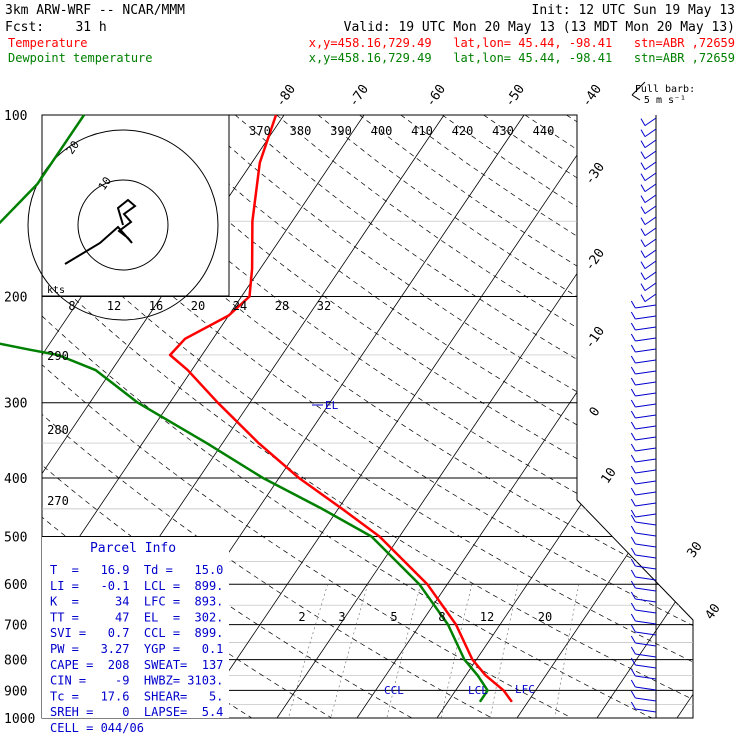 The width and height of the screenshot is (740, 740). Describe the element at coordinates (136, 633) in the screenshot. I see `parcel-info-row: SVI = 0.7 CCL = 899.` at that location.